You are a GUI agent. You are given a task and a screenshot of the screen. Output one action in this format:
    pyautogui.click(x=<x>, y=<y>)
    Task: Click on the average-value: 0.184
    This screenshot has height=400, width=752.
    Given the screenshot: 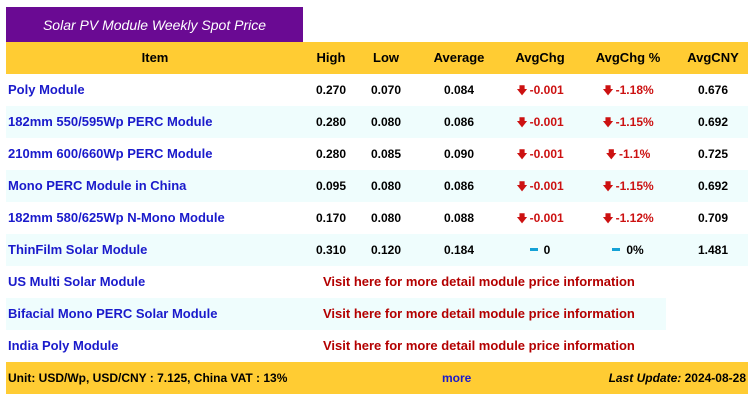 What is the action you would take?
    pyautogui.click(x=459, y=250)
    